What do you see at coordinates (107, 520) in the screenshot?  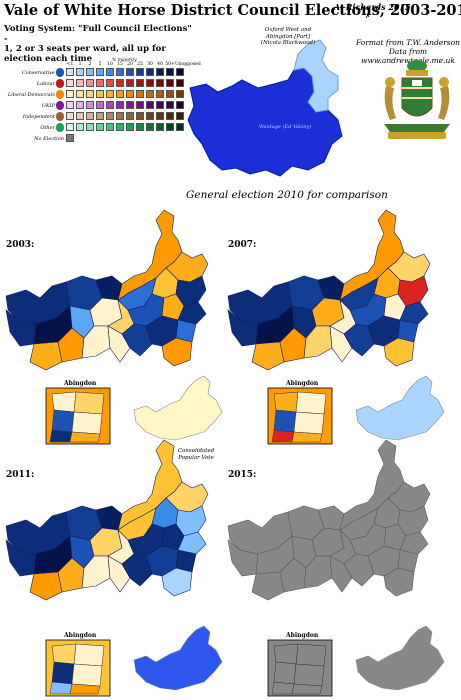 I see `ward-map-2011` at bounding box center [107, 520].